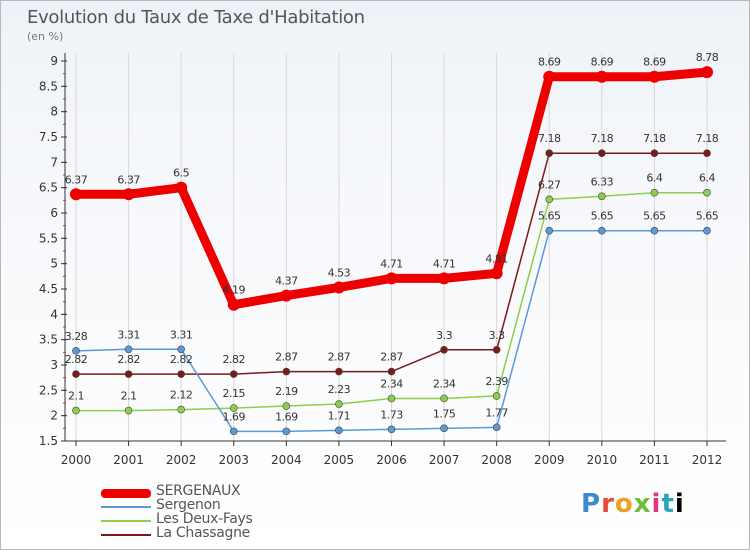  What do you see at coordinates (234, 290) in the screenshot?
I see `data-label: 4.19` at bounding box center [234, 290].